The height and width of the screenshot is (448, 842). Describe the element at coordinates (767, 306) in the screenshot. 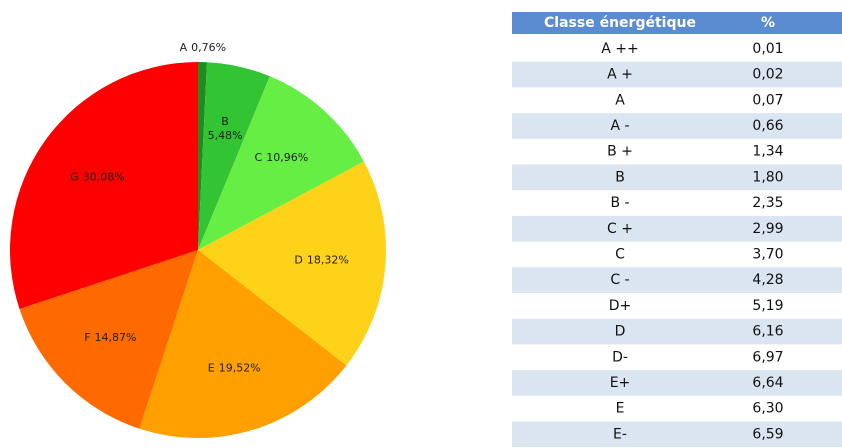

I see `table-cell: 5,19` at that location.